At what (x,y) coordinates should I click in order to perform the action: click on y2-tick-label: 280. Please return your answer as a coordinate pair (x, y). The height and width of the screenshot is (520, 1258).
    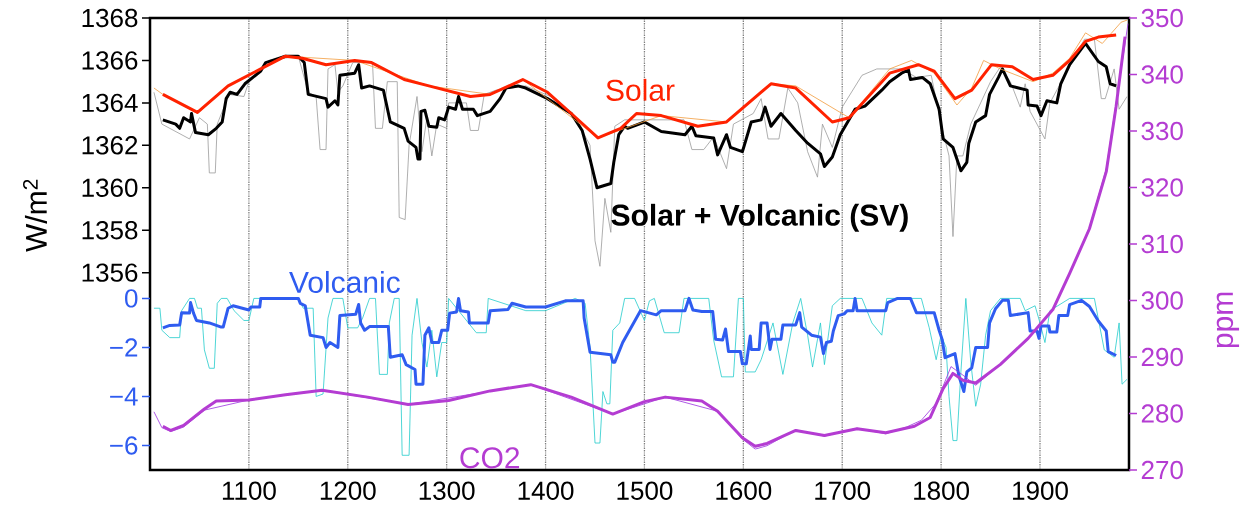
    Looking at the image, I should click on (1162, 413).